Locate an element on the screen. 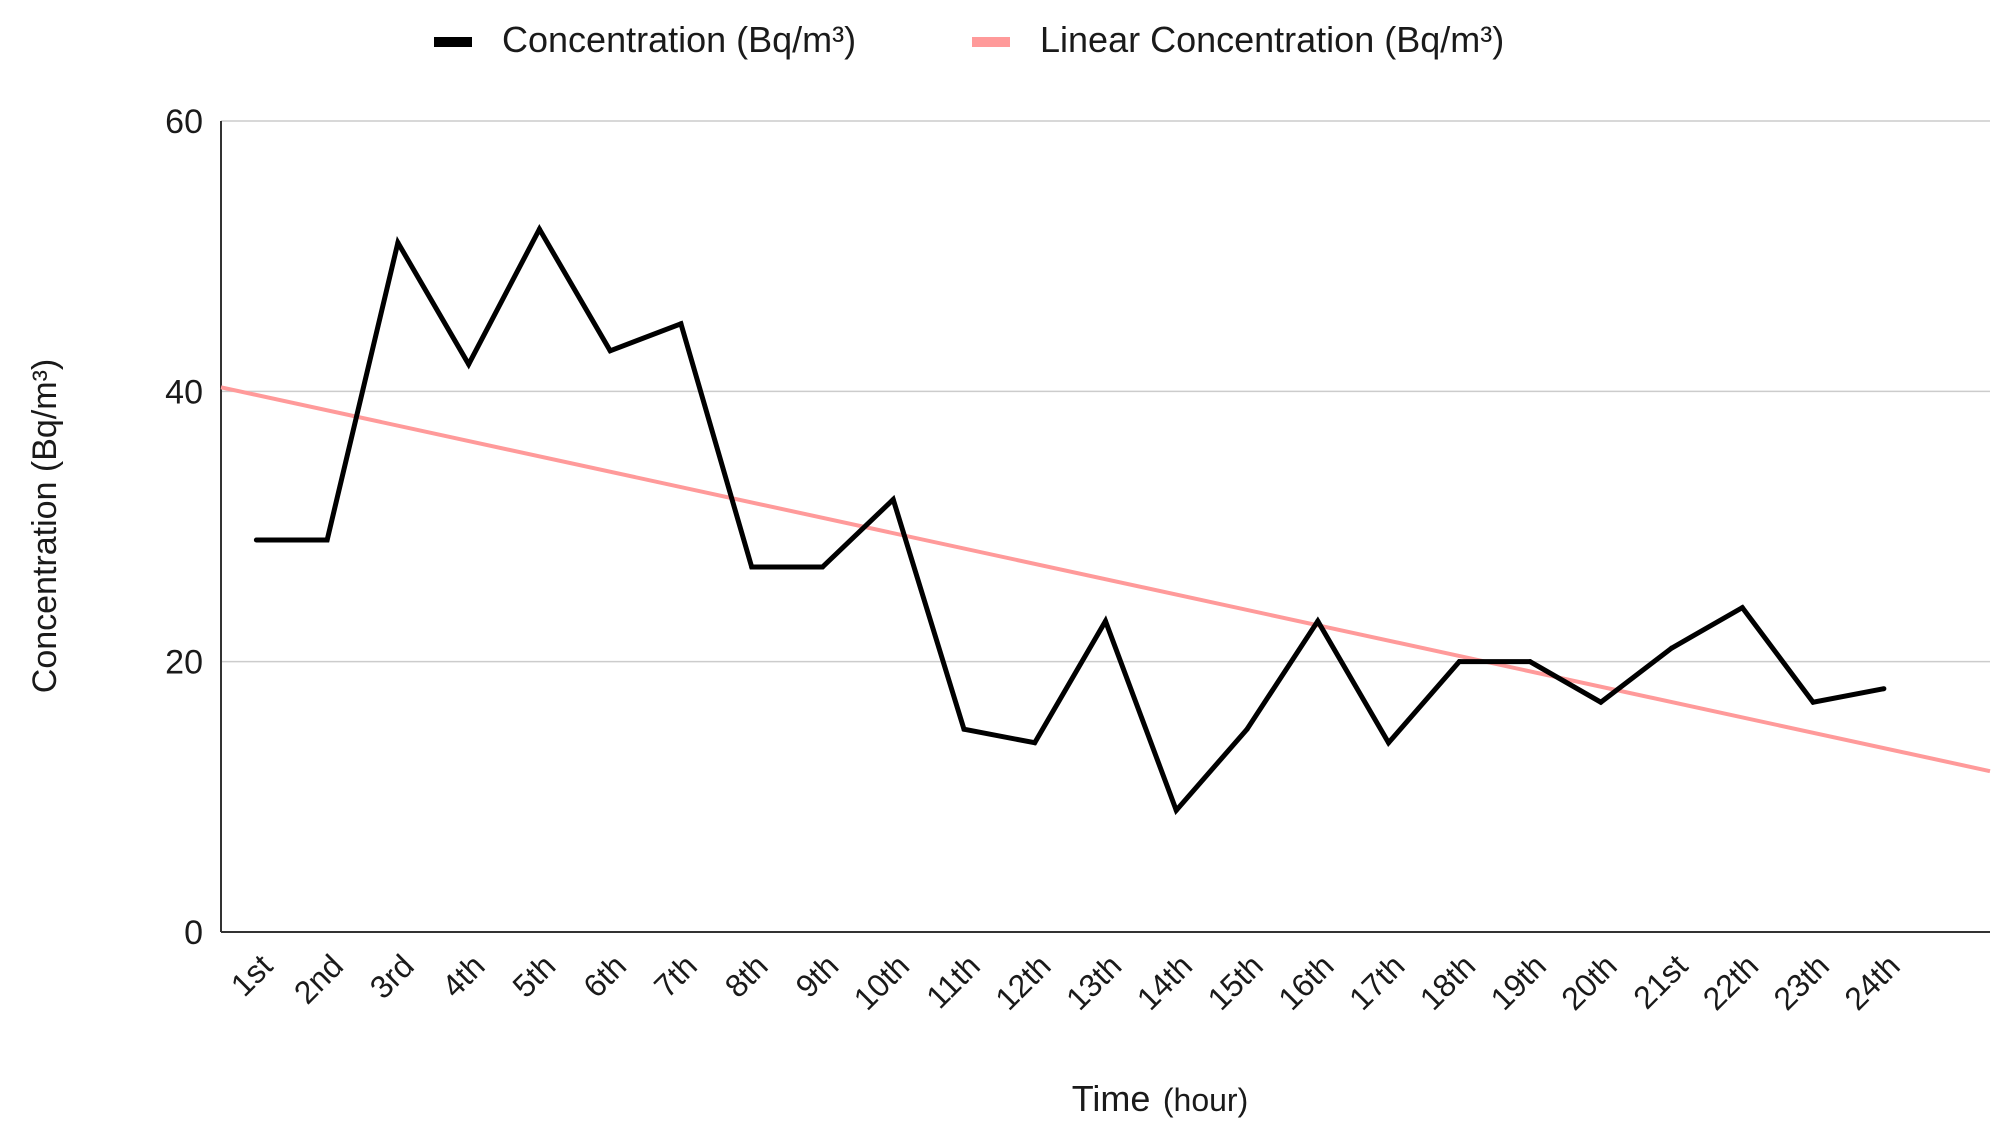 The height and width of the screenshot is (1123, 2004). x-tick-label: 15th is located at coordinates (1234, 981).